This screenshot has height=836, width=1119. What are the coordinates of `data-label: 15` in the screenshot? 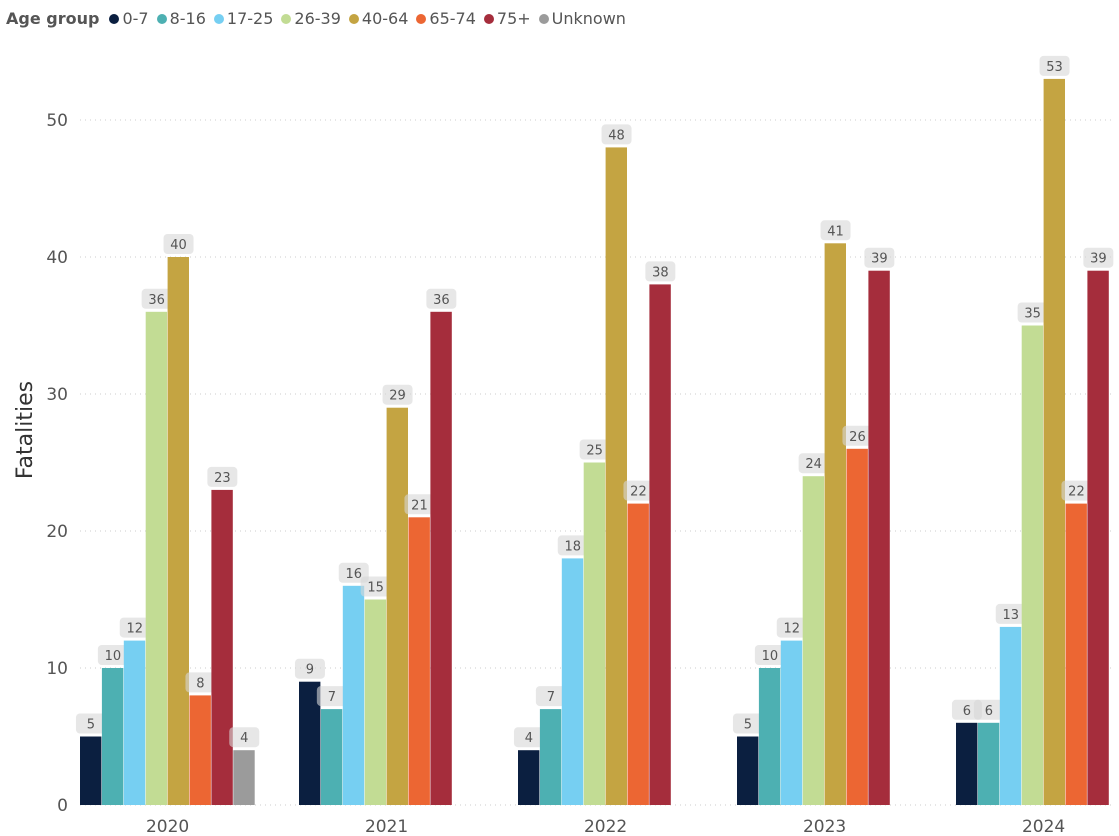 It's located at (375, 588).